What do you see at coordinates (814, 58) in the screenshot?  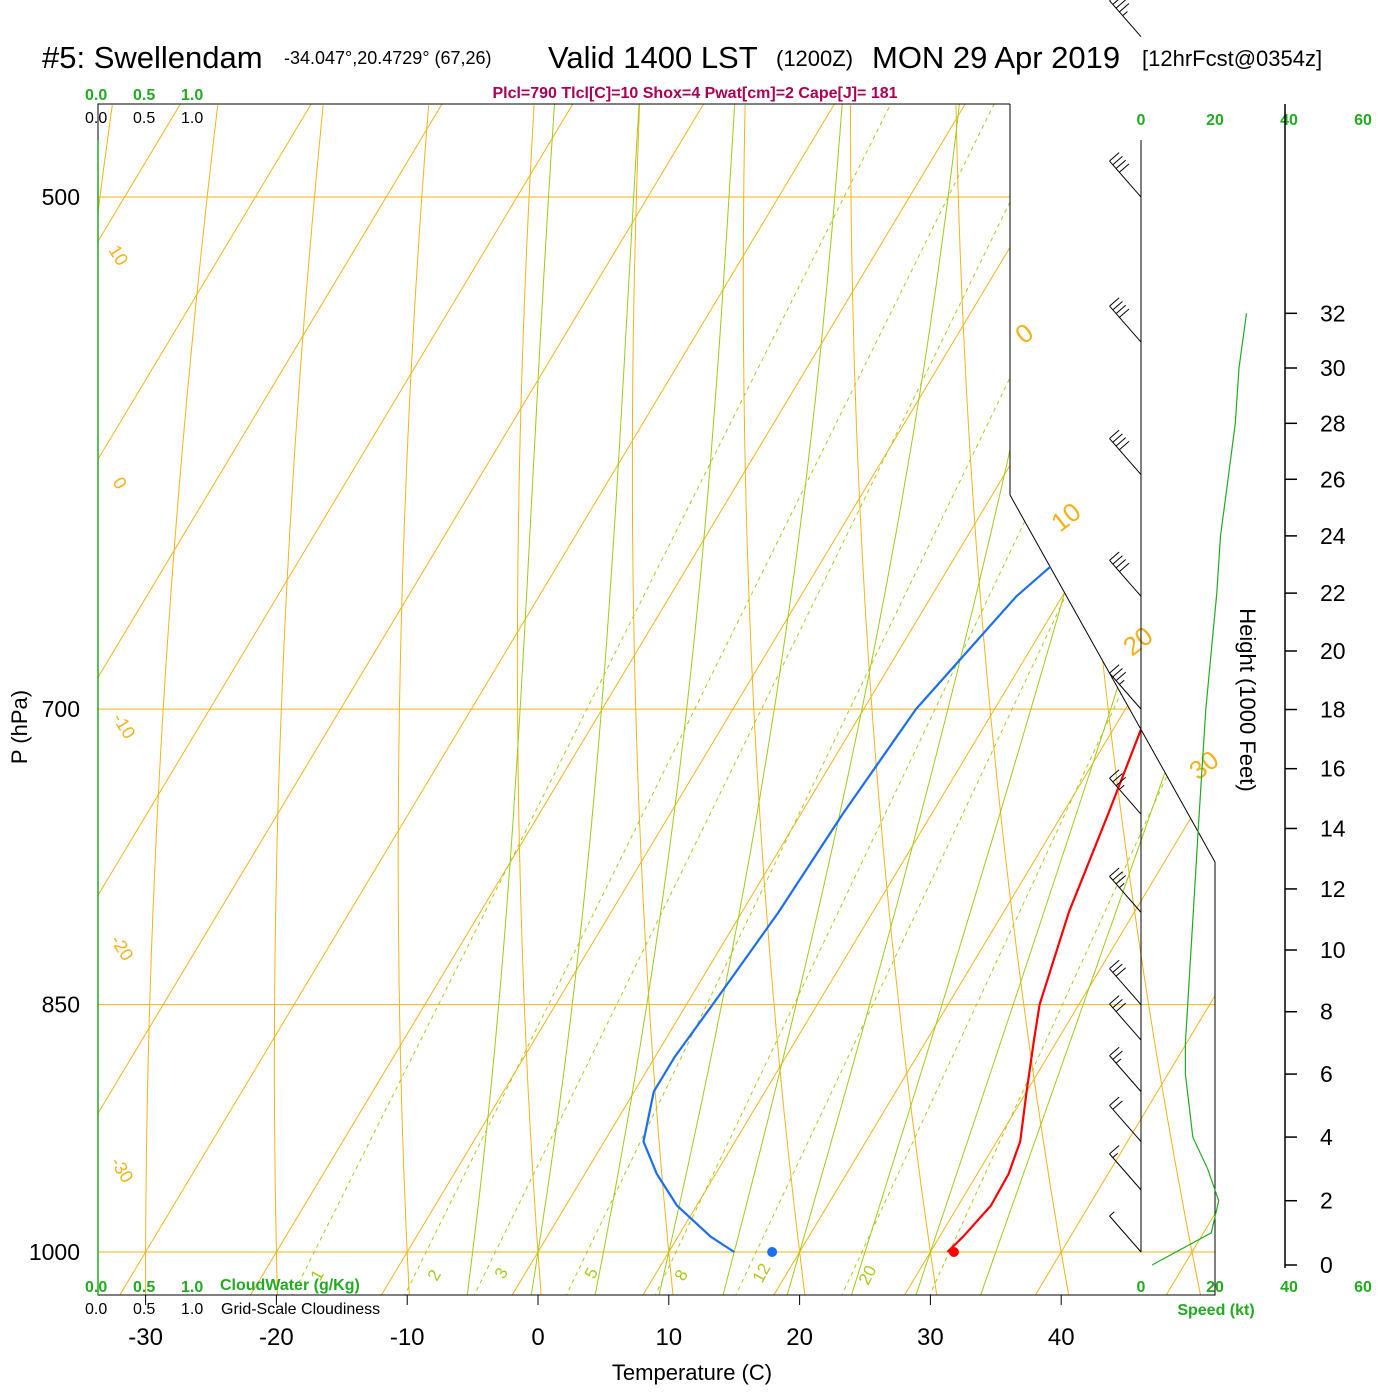 I see `valid-zulu: (1200Z)` at bounding box center [814, 58].